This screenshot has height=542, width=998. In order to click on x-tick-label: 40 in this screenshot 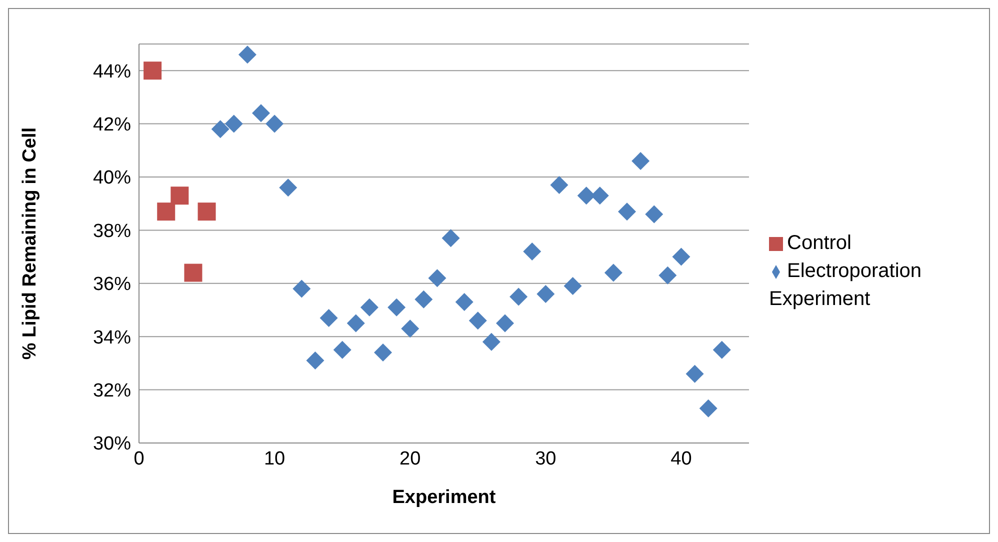, I will do `click(681, 459)`.